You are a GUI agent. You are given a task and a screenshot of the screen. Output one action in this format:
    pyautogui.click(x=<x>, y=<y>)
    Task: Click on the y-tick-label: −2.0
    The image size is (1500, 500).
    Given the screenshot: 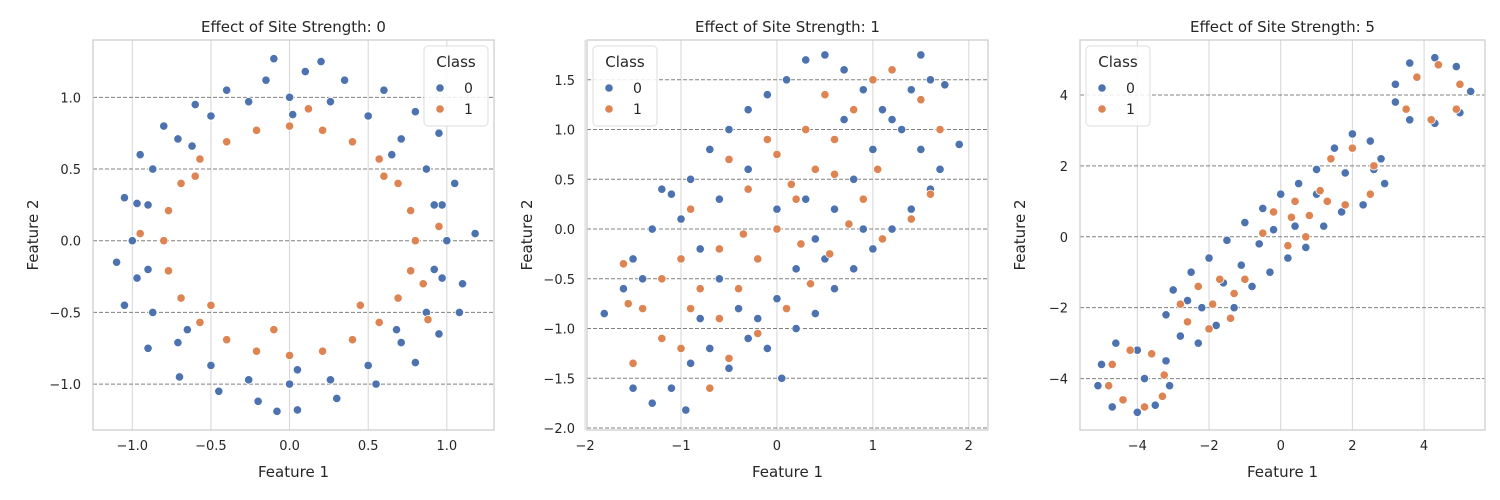 What is the action you would take?
    pyautogui.click(x=559, y=429)
    